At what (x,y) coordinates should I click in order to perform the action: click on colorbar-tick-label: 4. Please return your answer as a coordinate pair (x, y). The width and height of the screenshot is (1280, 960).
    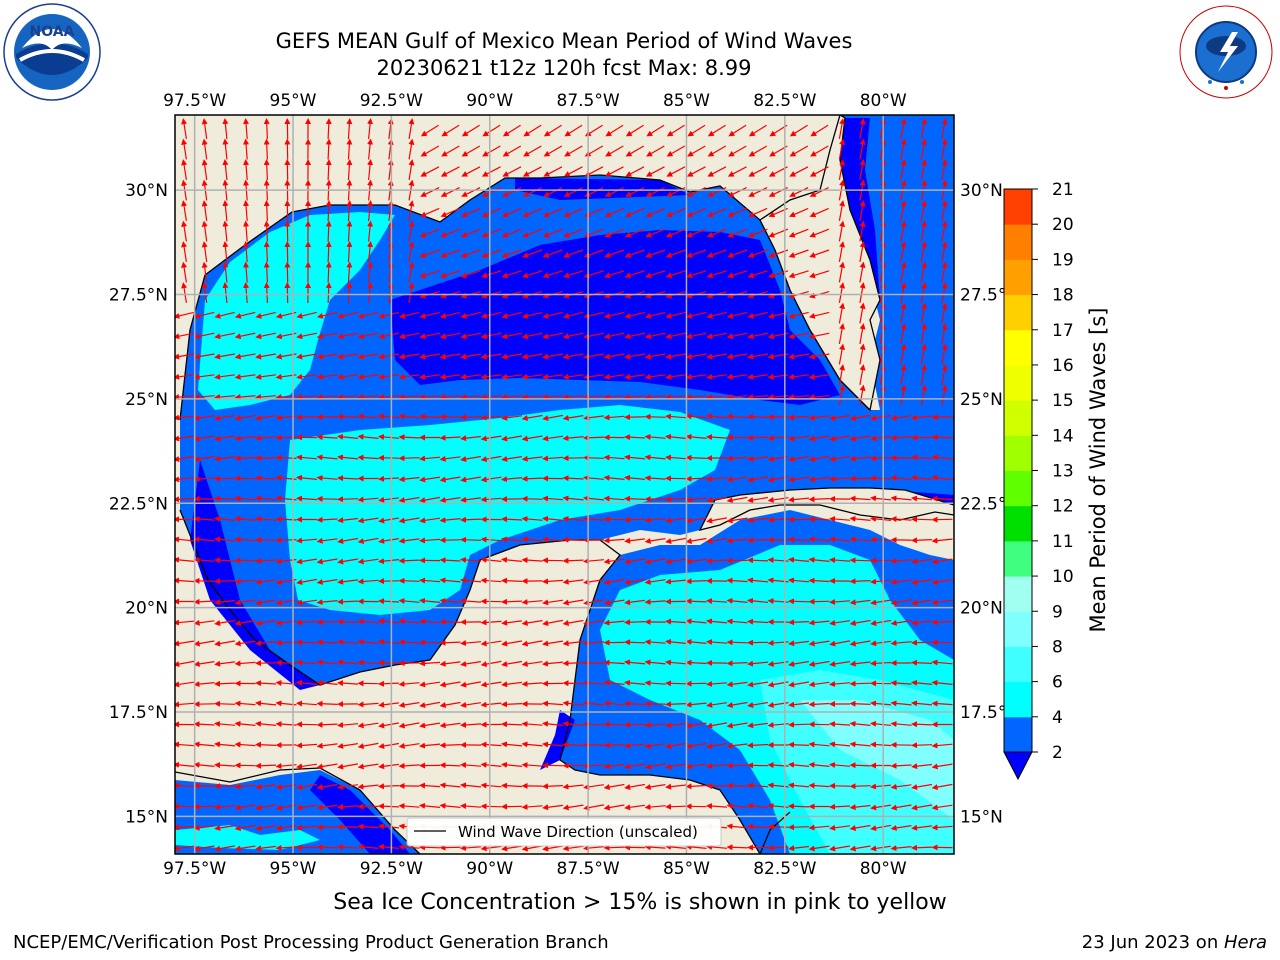
    Looking at the image, I should click on (1057, 718).